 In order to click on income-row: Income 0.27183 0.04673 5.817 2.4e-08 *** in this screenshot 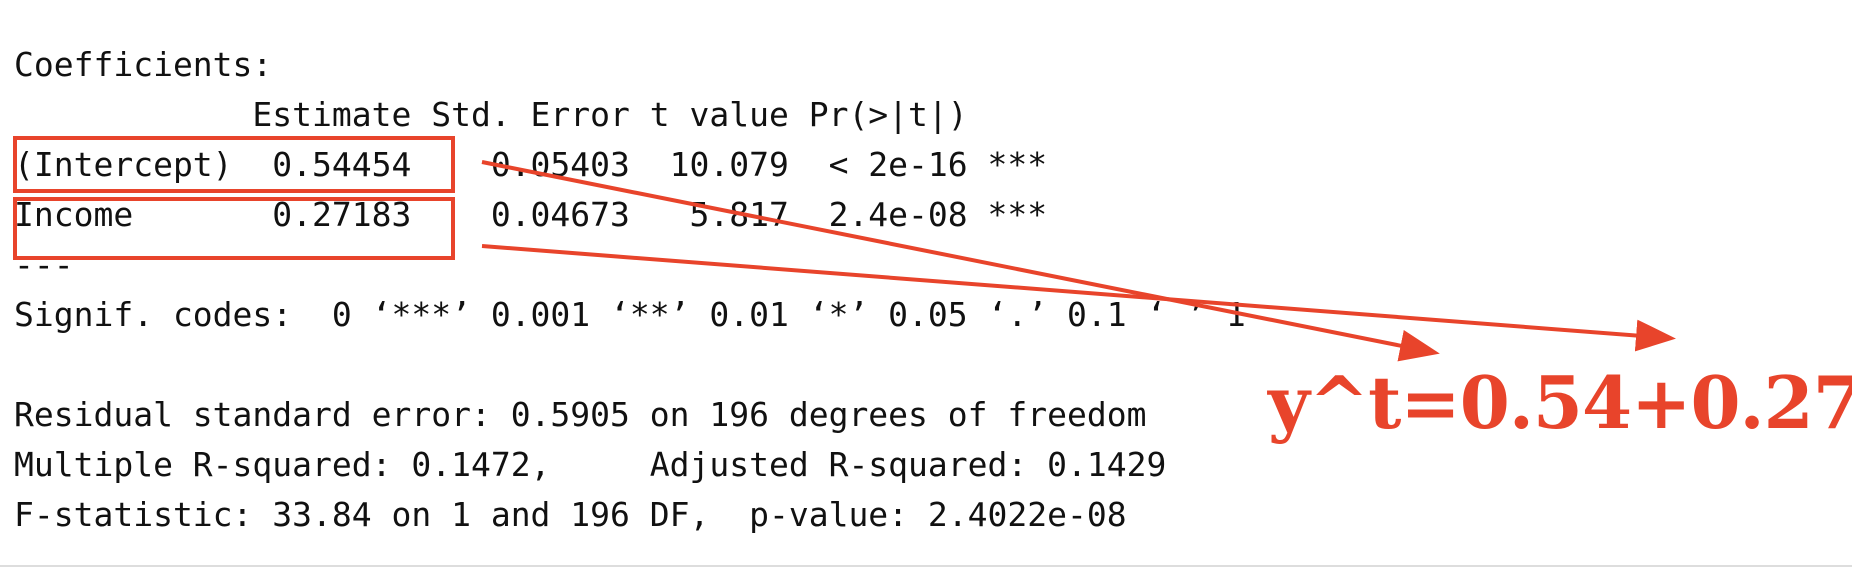, I will do `click(531, 214)`.